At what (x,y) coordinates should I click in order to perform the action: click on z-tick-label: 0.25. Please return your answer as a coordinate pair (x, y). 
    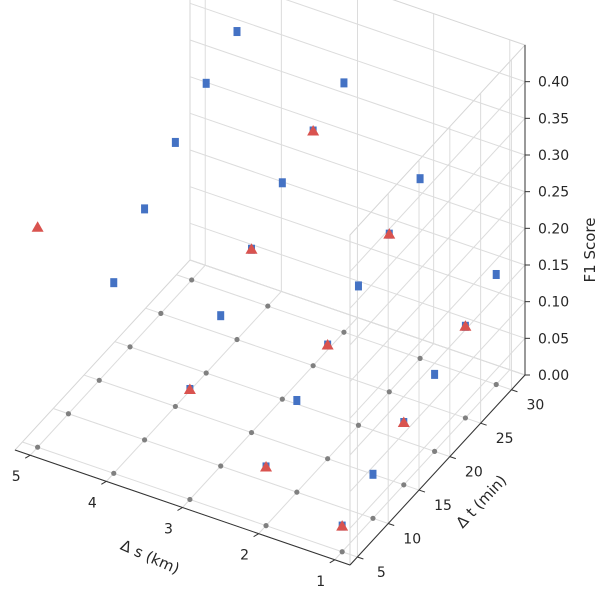
    Looking at the image, I should click on (553, 193).